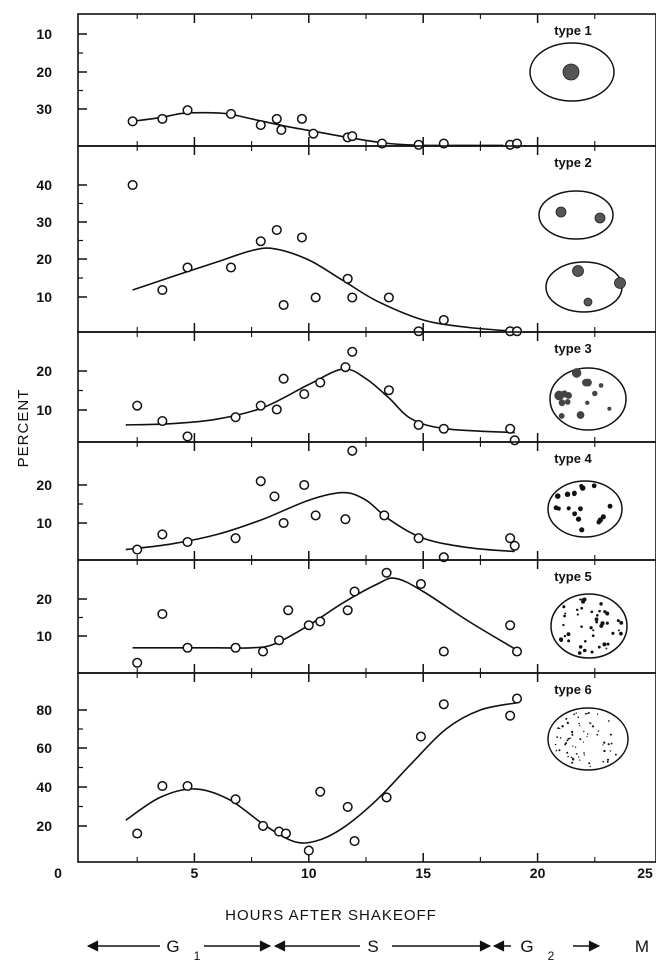 The image size is (656, 960). Describe the element at coordinates (642, 946) in the screenshot. I see `phase-label: M` at that location.